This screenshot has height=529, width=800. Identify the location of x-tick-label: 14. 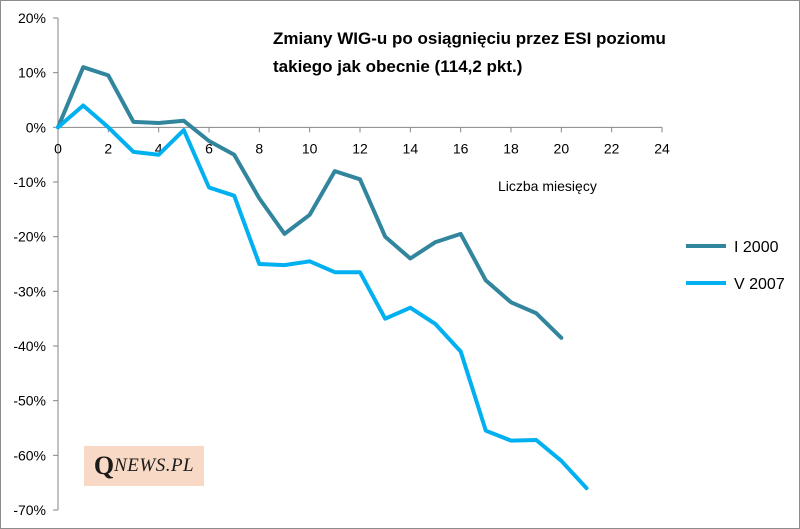
(411, 148).